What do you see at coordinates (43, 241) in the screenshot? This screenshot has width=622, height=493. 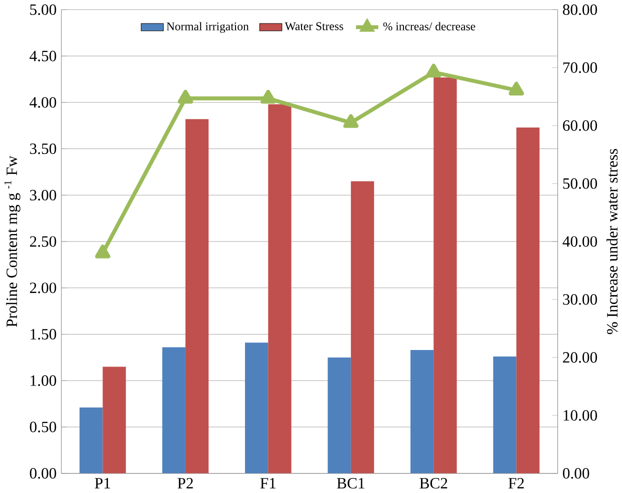 I see `y-tick-label: 2.50` at bounding box center [43, 241].